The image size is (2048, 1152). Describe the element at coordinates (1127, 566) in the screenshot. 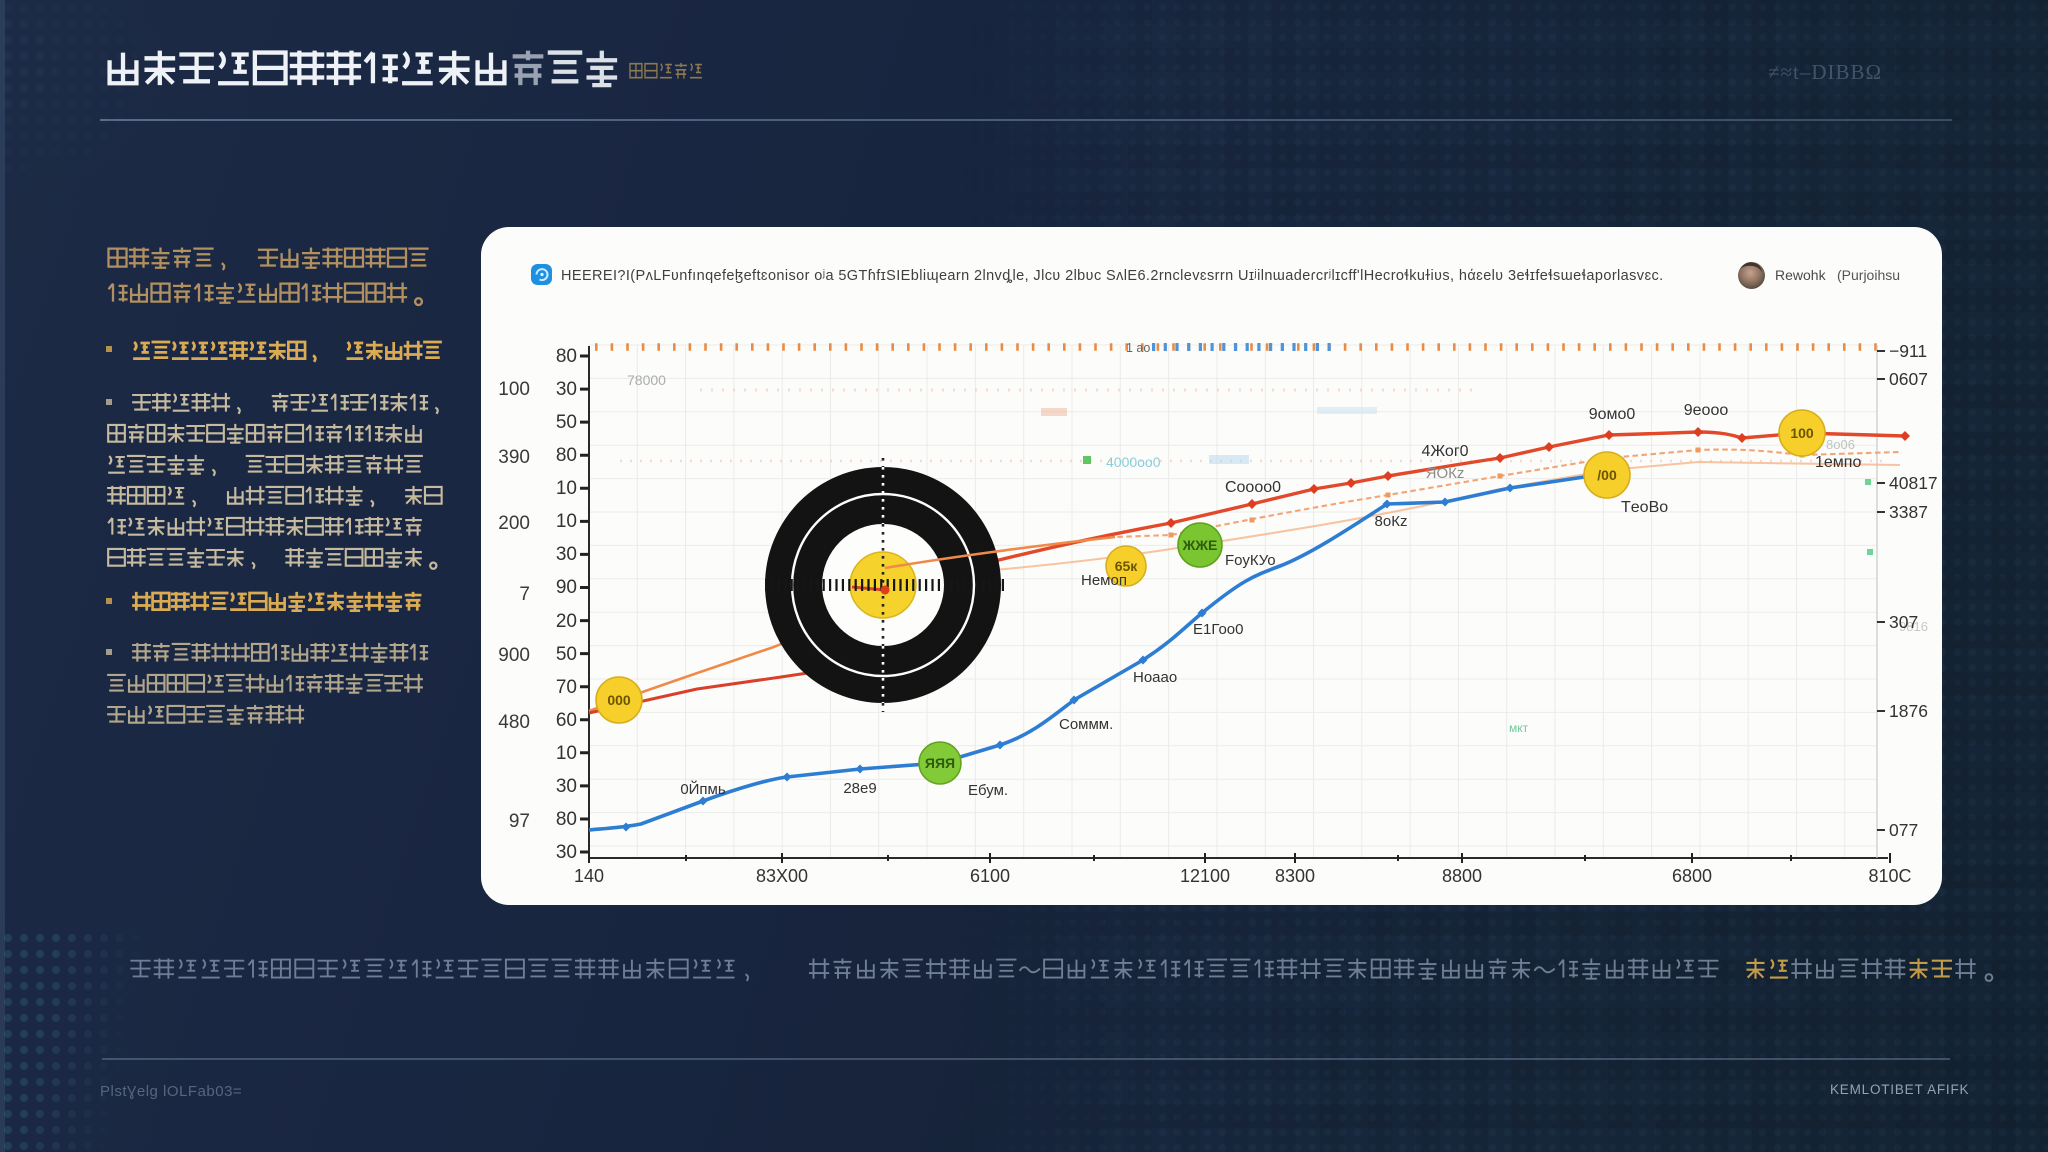

I see `svg-text: 65к` at that location.